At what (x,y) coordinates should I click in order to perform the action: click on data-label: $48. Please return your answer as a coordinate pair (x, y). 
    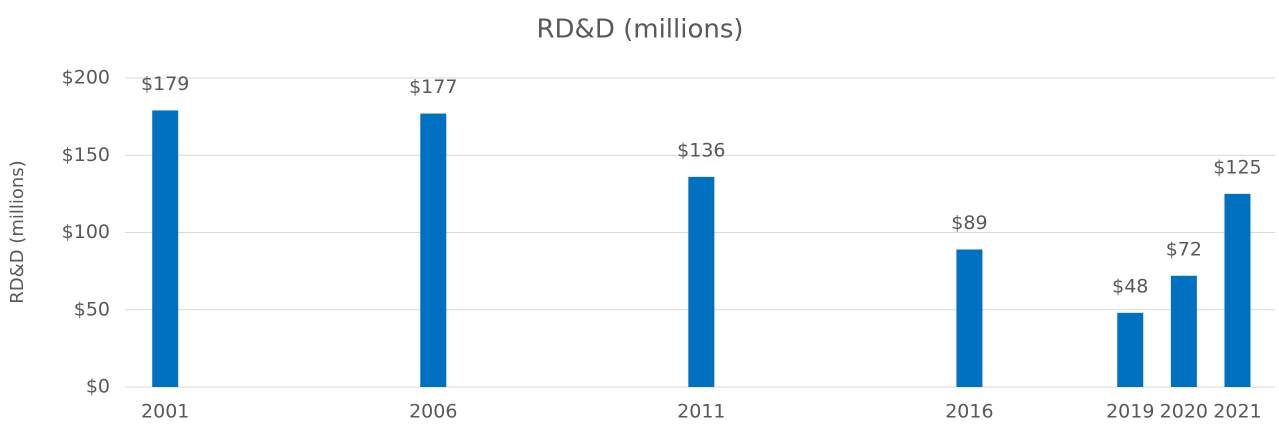
    Looking at the image, I should click on (1130, 286).